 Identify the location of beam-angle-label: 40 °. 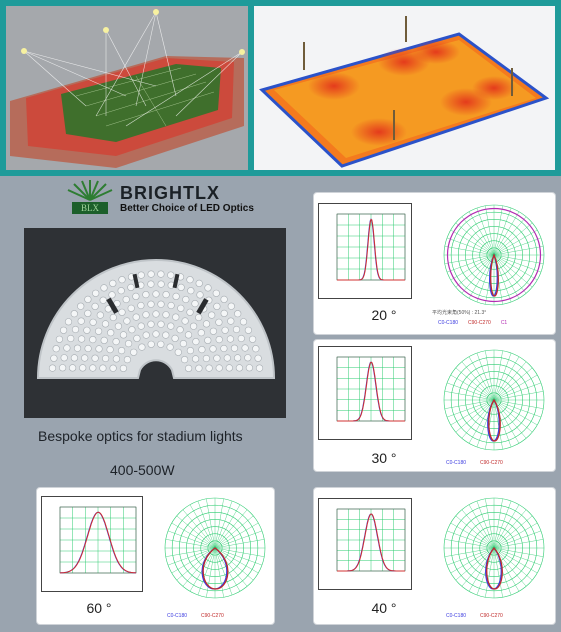
(384, 608).